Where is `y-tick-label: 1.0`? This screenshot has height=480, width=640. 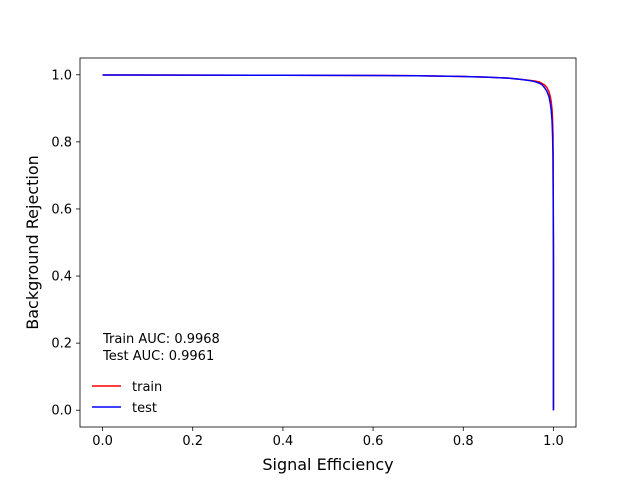 y-tick-label: 1.0 is located at coordinates (61, 75).